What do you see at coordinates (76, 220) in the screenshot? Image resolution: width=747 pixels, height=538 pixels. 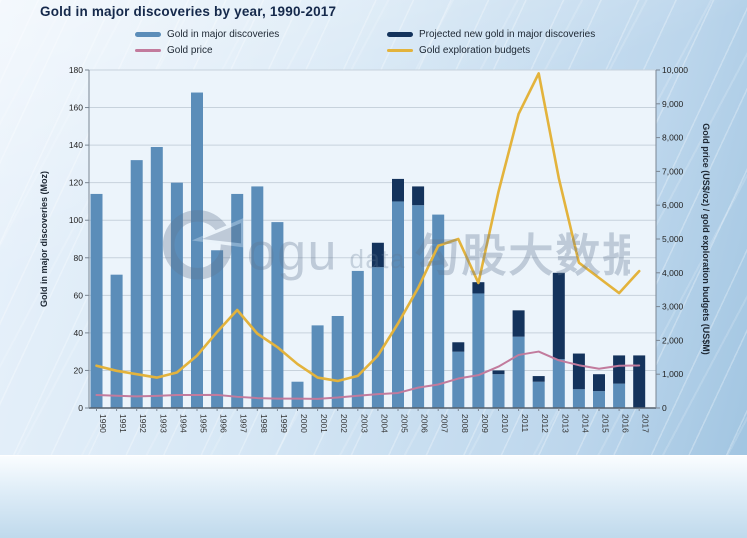 I see `svg-text: 100` at bounding box center [76, 220].